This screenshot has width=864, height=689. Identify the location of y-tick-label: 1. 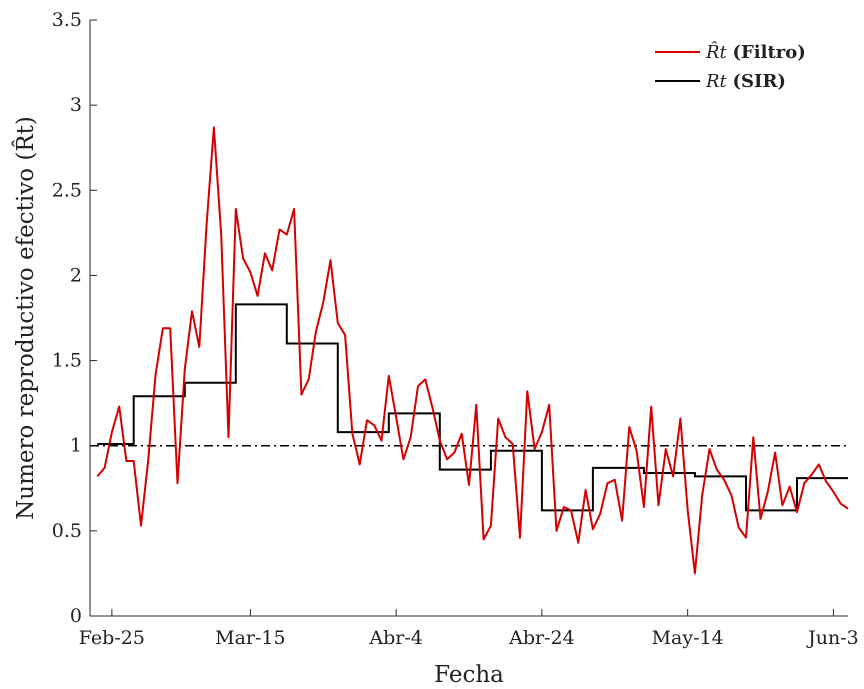
(76, 446).